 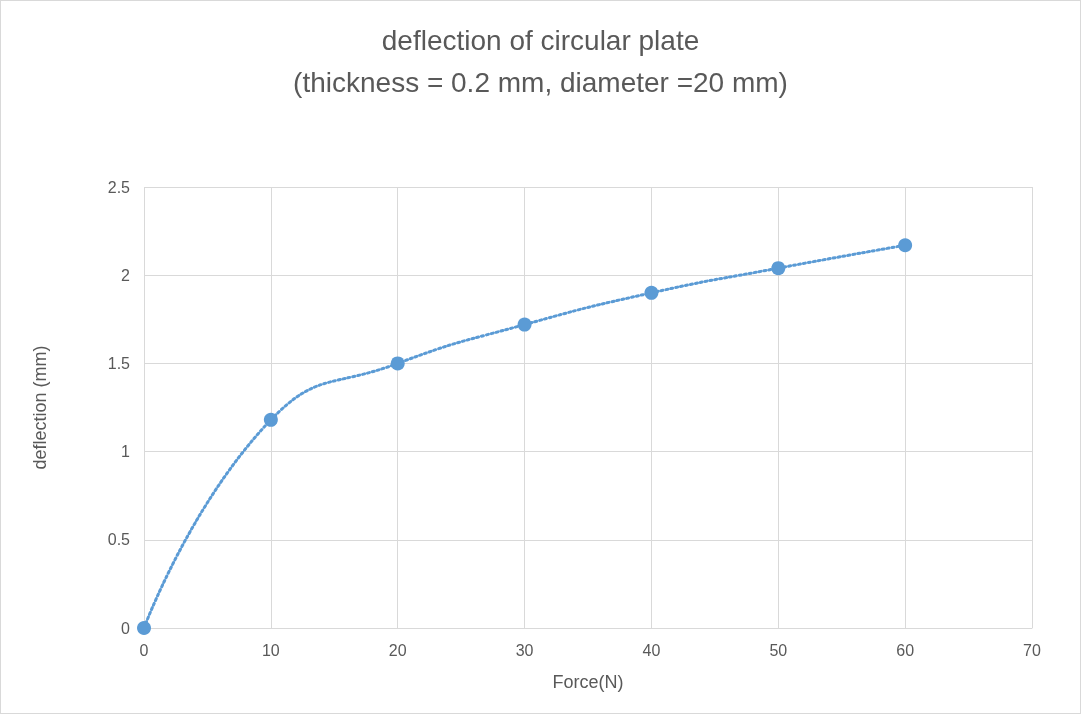 I want to click on chart-title: deflection of circular plate, so click(x=540, y=40).